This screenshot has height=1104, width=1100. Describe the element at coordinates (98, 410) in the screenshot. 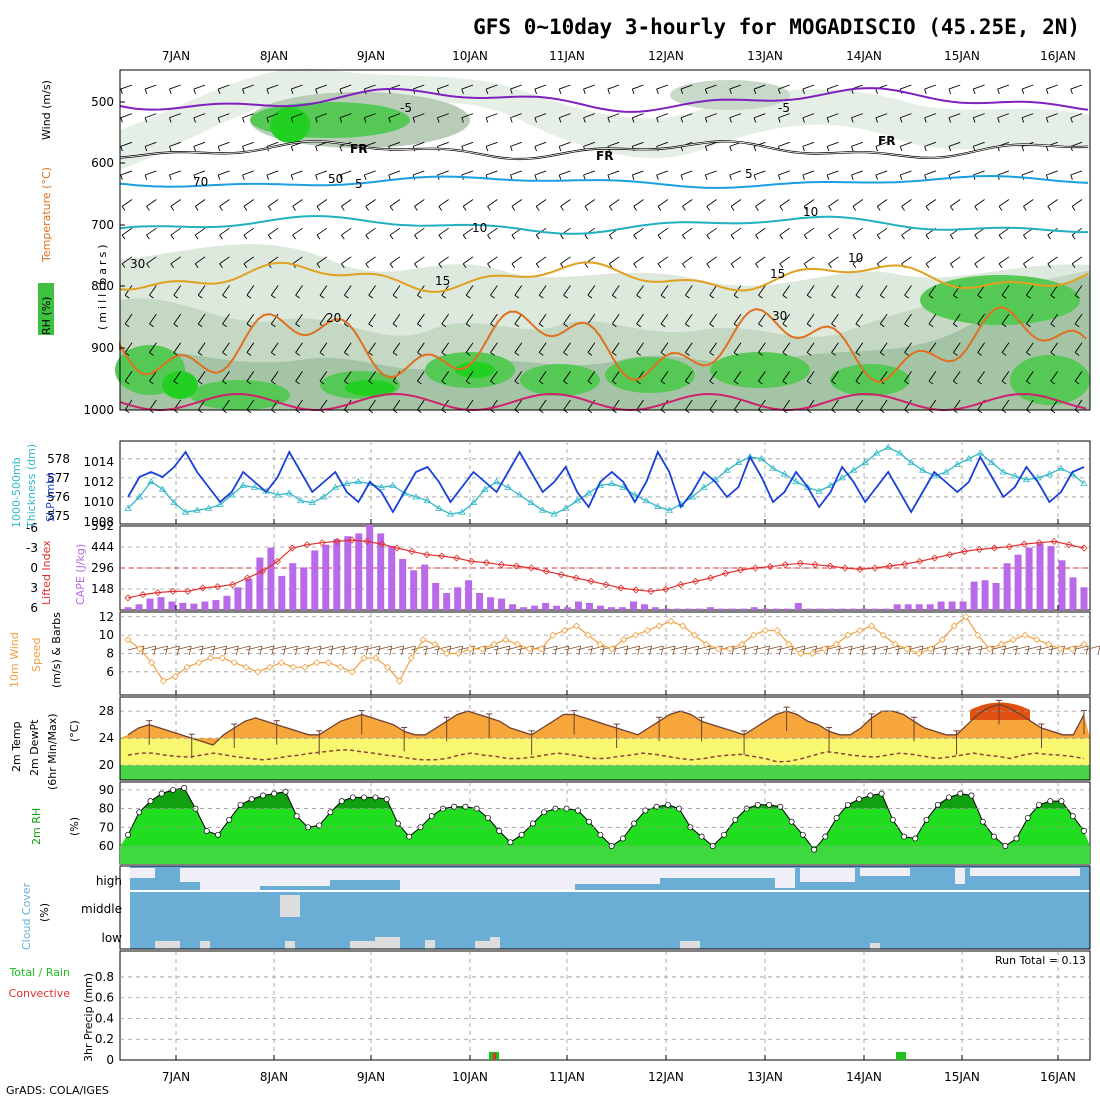

I see `pressure-tick-label: 1000` at that location.